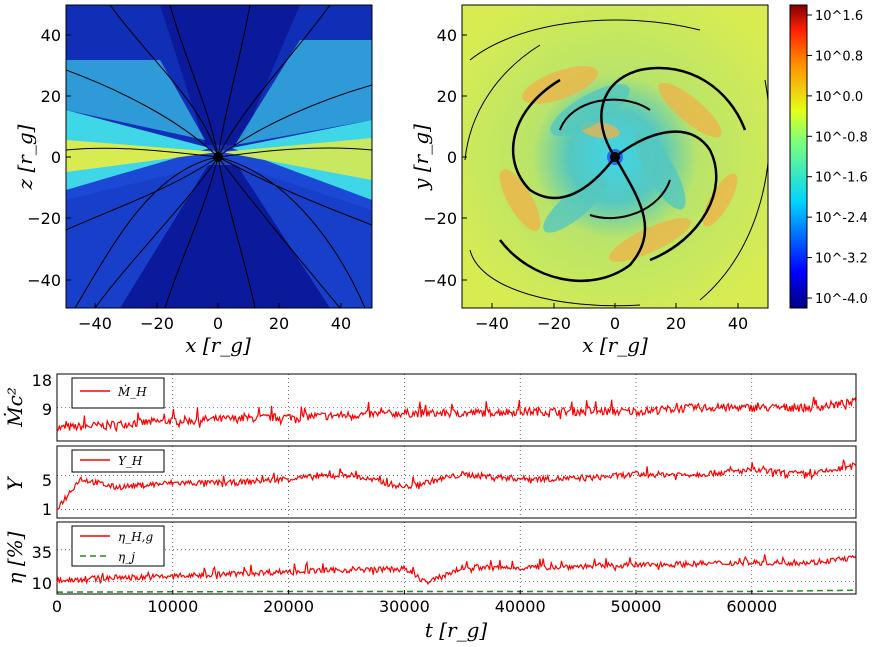 This screenshot has height=647, width=872. I want to click on poloidal-ytick: −40, so click(44, 280).